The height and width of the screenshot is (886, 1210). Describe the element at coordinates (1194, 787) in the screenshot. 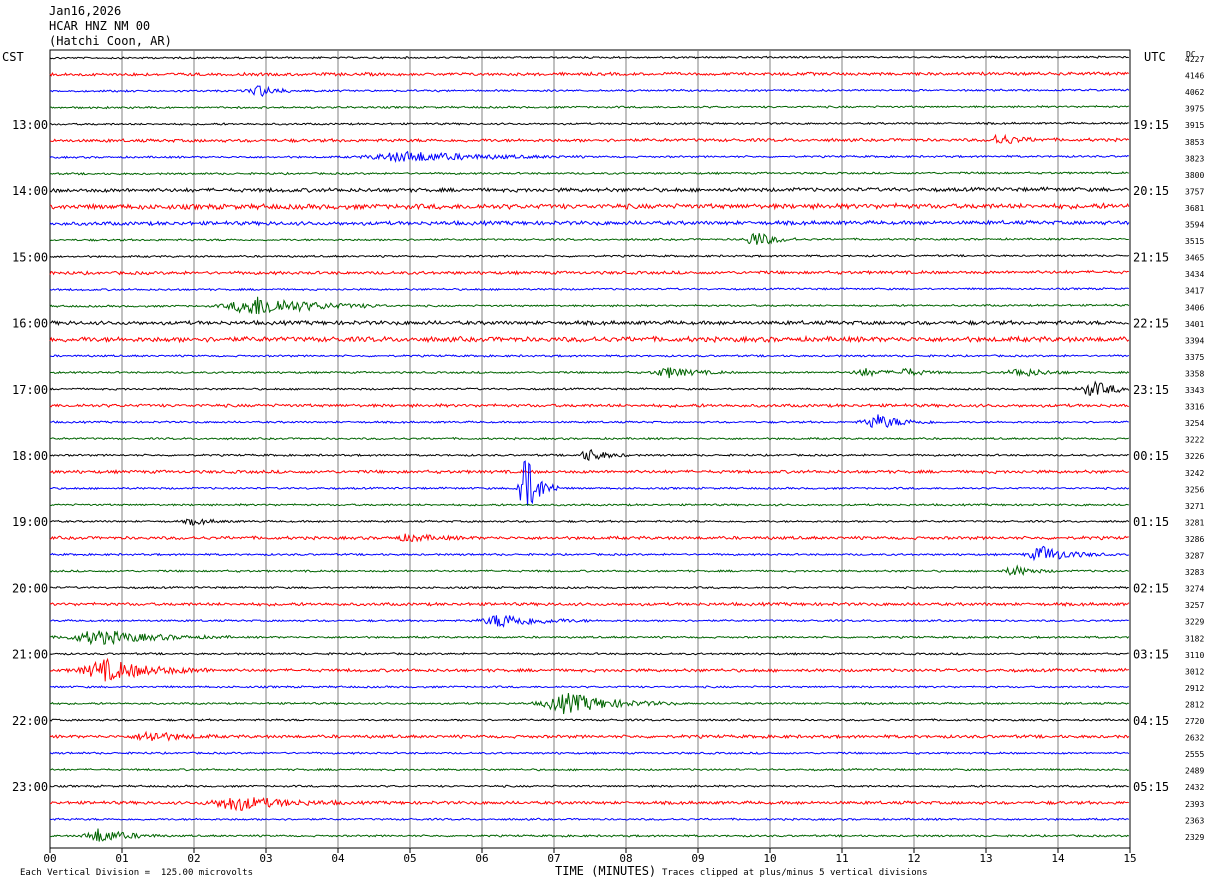

I see `dc-offset-label: 2432` at that location.